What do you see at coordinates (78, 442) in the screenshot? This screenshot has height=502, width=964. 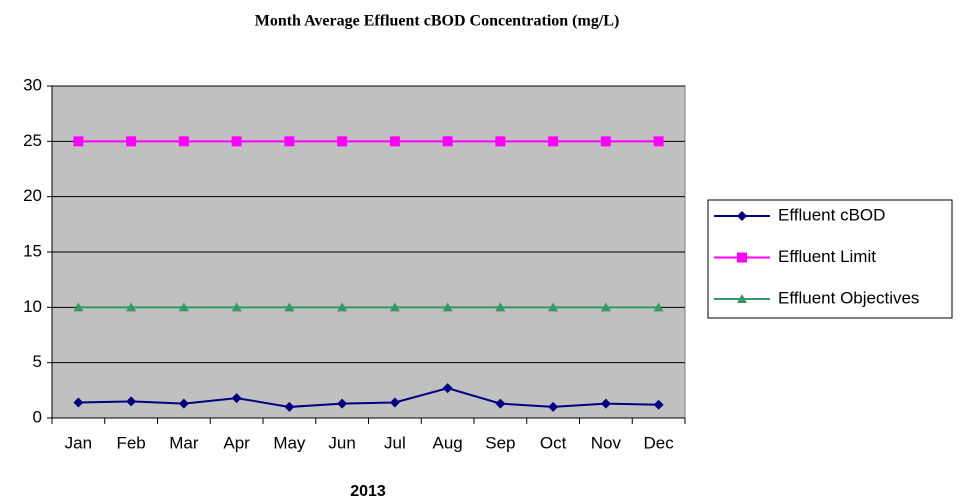 I see `x-tick-label: Jan` at bounding box center [78, 442].